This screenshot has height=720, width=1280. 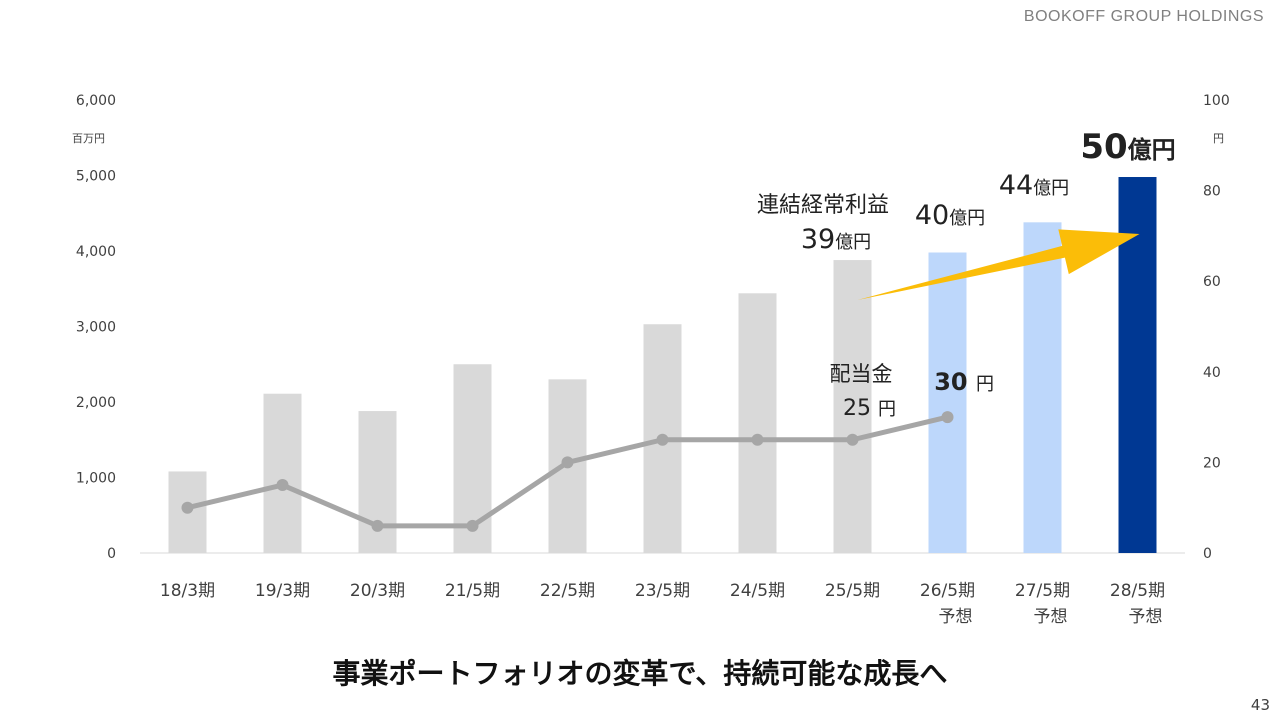 I want to click on dividend-value-label: 25 円, so click(x=869, y=408).